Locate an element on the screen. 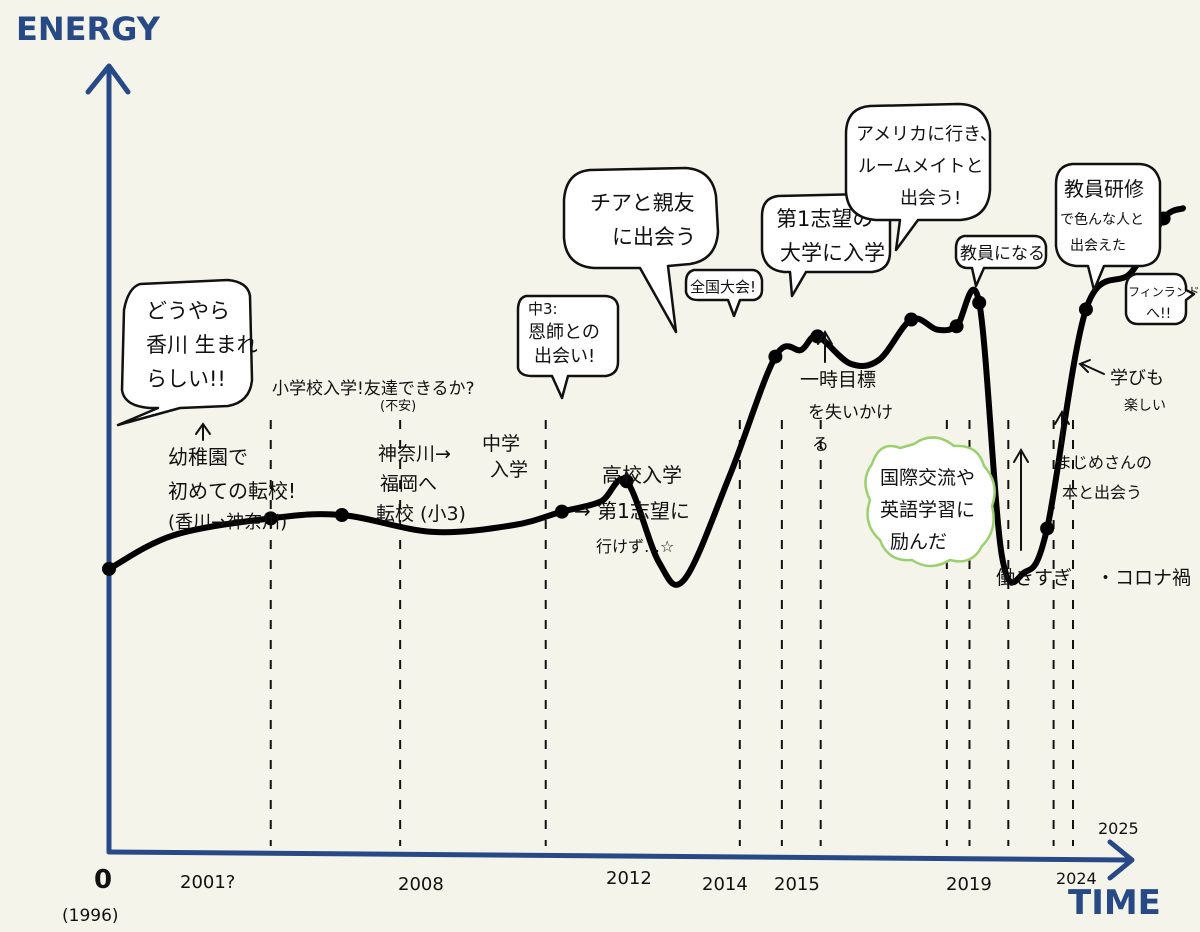 The height and width of the screenshot is (932, 1200). x-axis is located at coordinates (618, 856).